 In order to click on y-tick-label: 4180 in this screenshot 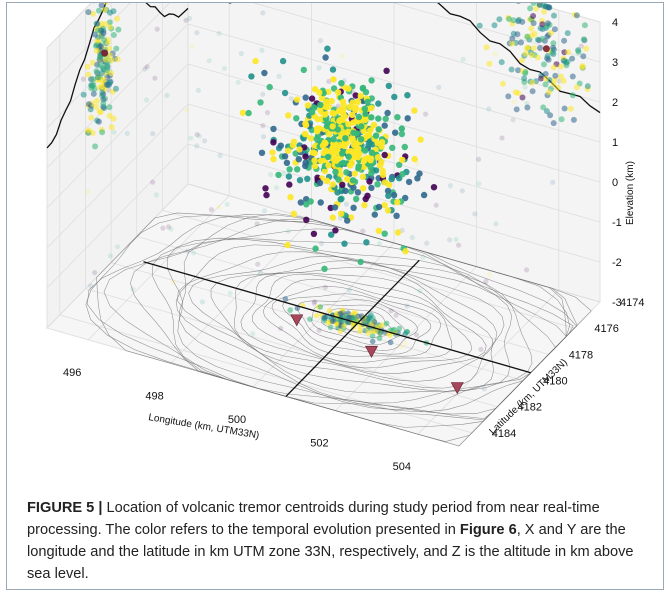, I will do `click(555, 382)`.